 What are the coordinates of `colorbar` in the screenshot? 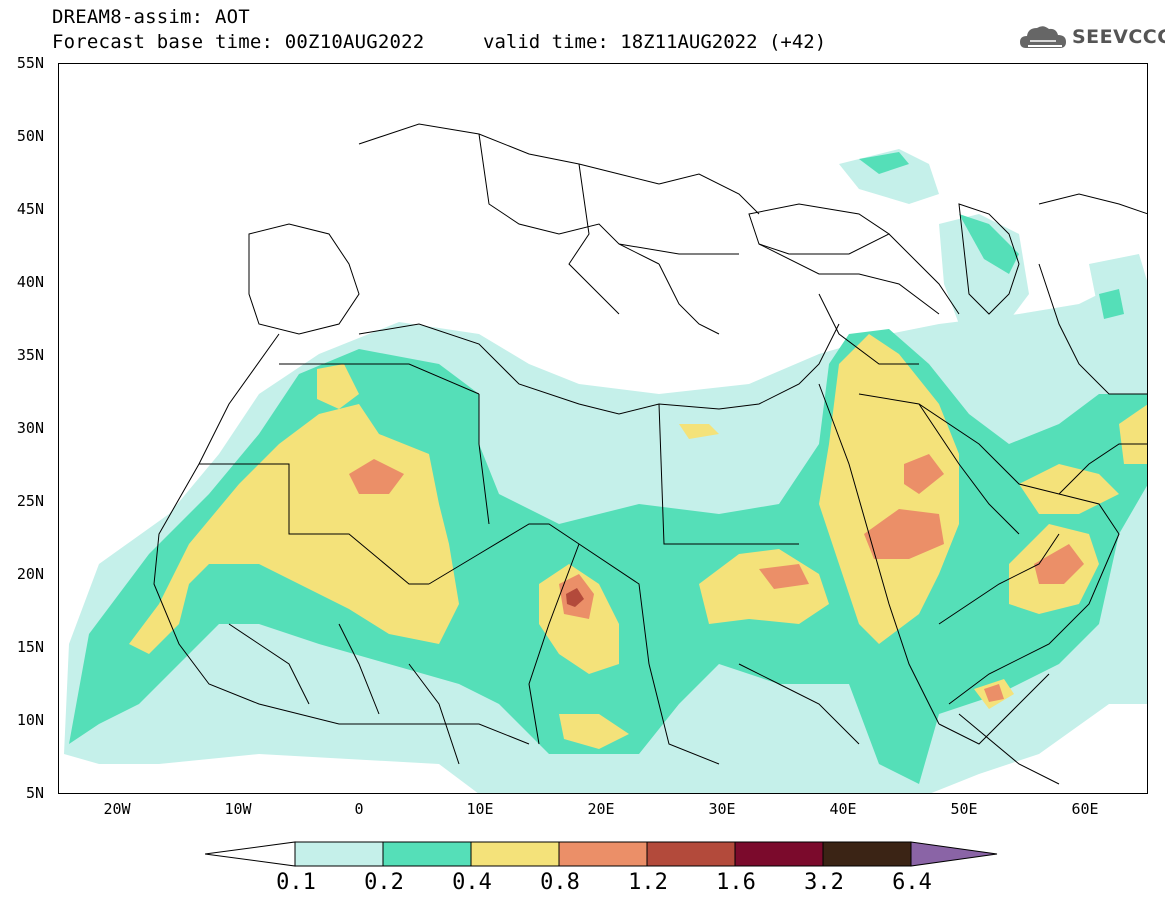 It's located at (601, 854).